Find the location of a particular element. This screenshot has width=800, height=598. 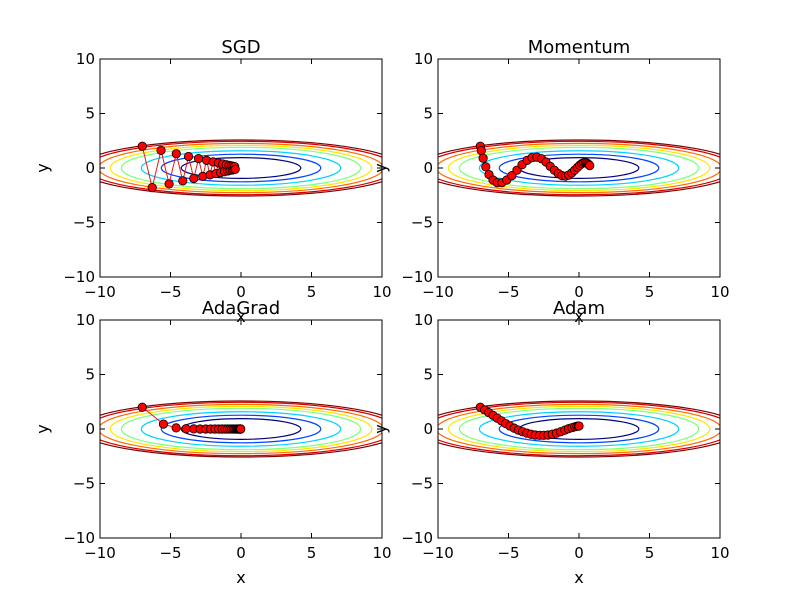

subplot-title: Adam is located at coordinates (579, 308).